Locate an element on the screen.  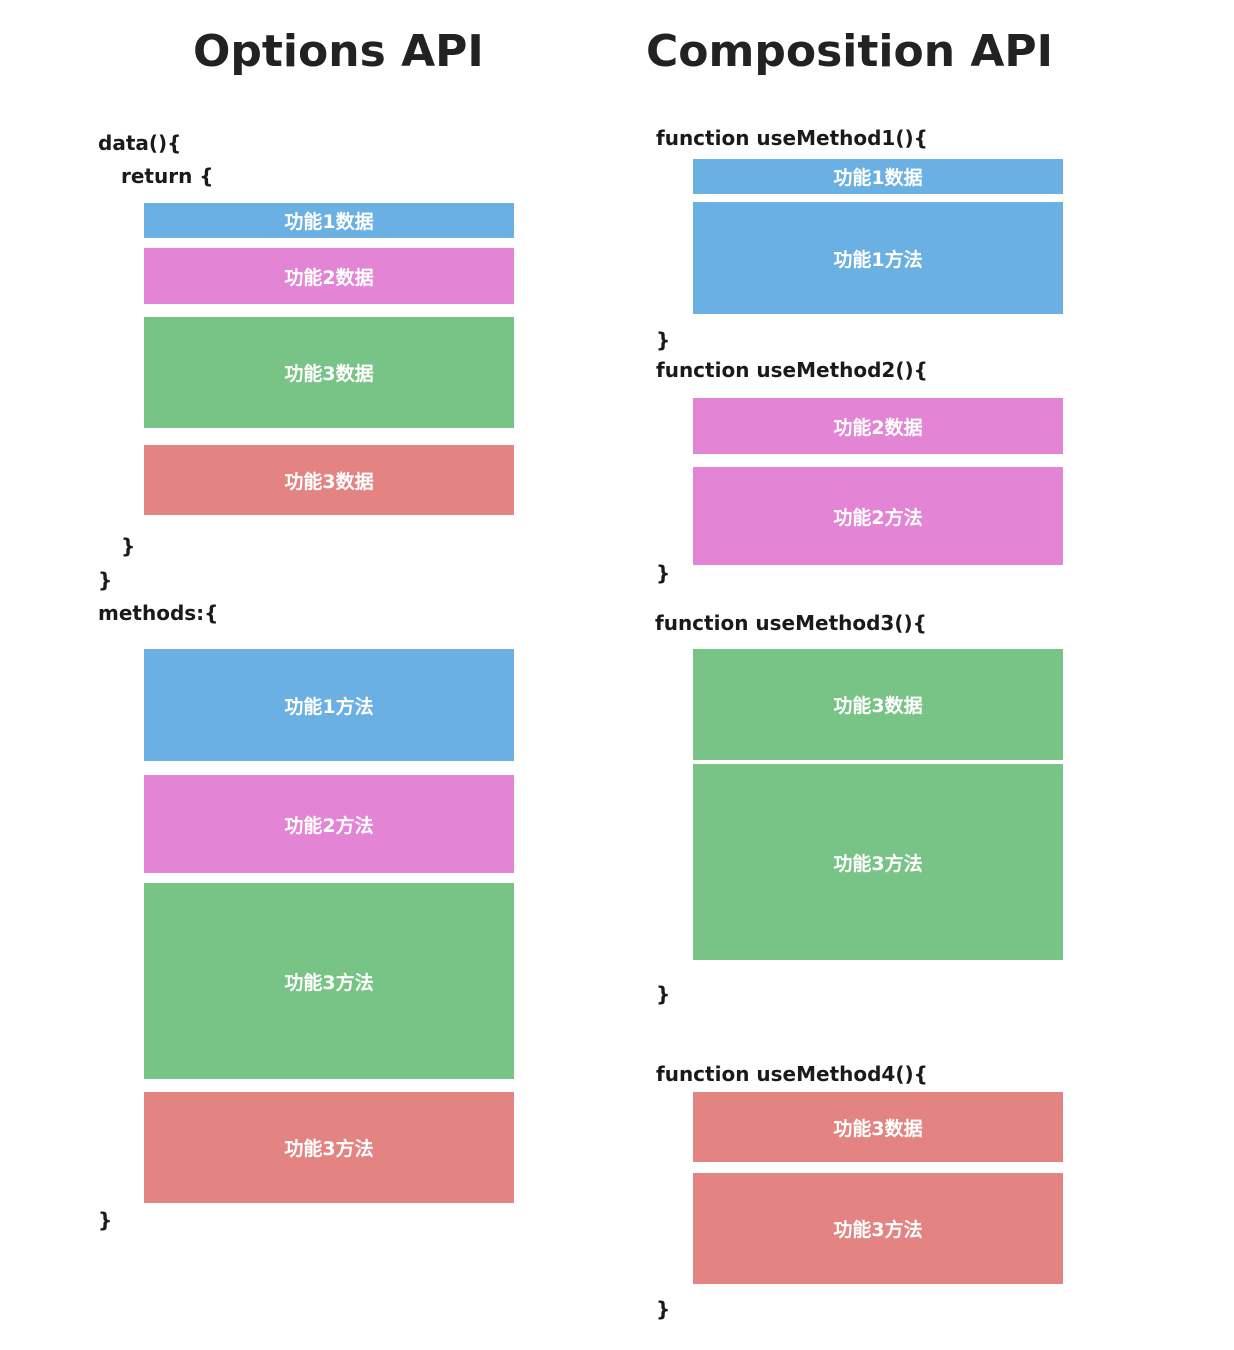
composition-feature1-data-block: 功能1数据 is located at coordinates (878, 176).